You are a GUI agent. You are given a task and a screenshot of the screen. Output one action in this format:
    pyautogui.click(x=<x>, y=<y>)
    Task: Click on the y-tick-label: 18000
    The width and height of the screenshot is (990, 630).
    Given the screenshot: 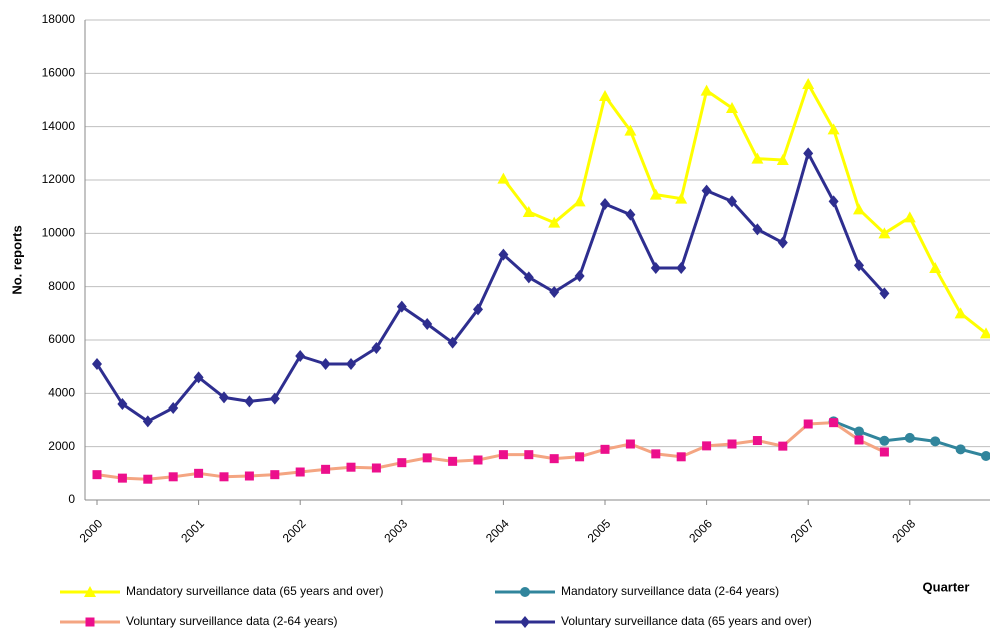 What is the action you would take?
    pyautogui.click(x=59, y=19)
    